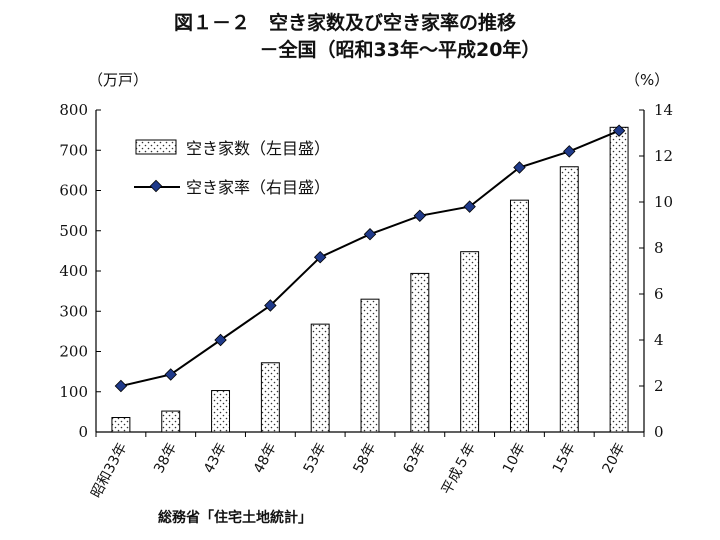 Image resolution: width=720 pixels, height=540 pixels. What do you see at coordinates (659, 294) in the screenshot?
I see `y-right-tick-label: 6` at bounding box center [659, 294].